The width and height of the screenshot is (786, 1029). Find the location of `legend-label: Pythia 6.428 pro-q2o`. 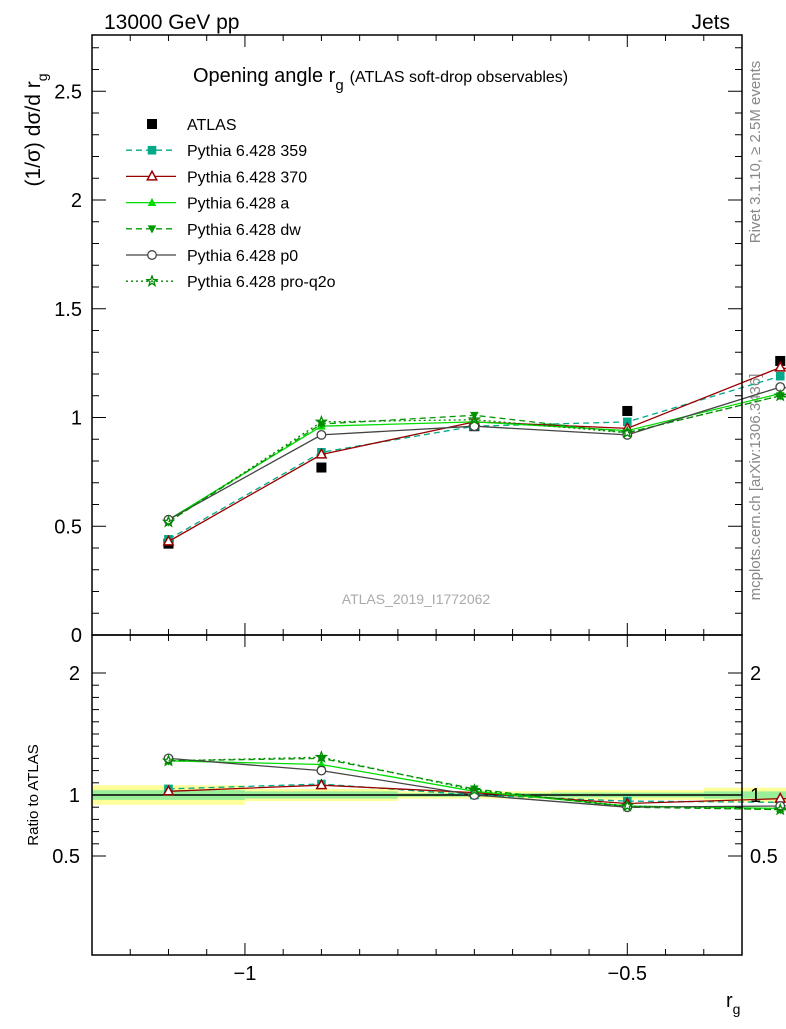

legend-label: Pythia 6.428 pro-q2o is located at coordinates (261, 282).